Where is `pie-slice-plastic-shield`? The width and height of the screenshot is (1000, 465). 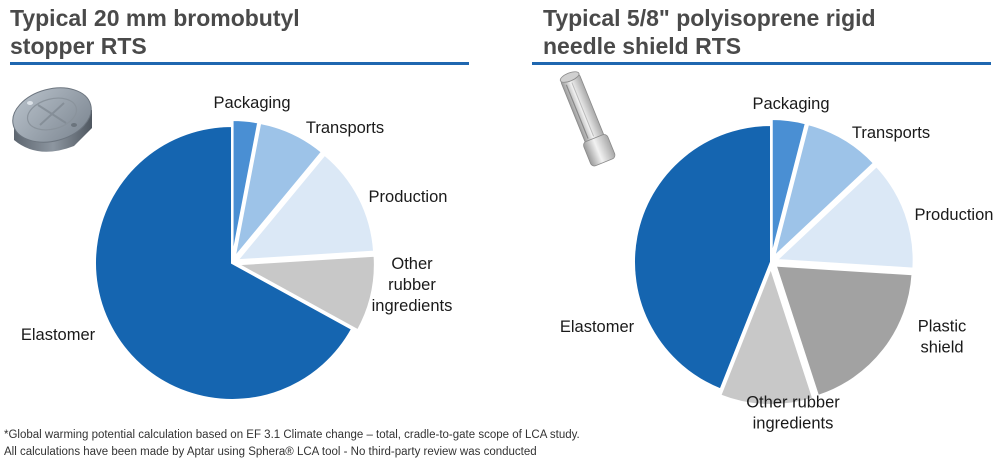 pie-slice-plastic-shield is located at coordinates (844, 331).